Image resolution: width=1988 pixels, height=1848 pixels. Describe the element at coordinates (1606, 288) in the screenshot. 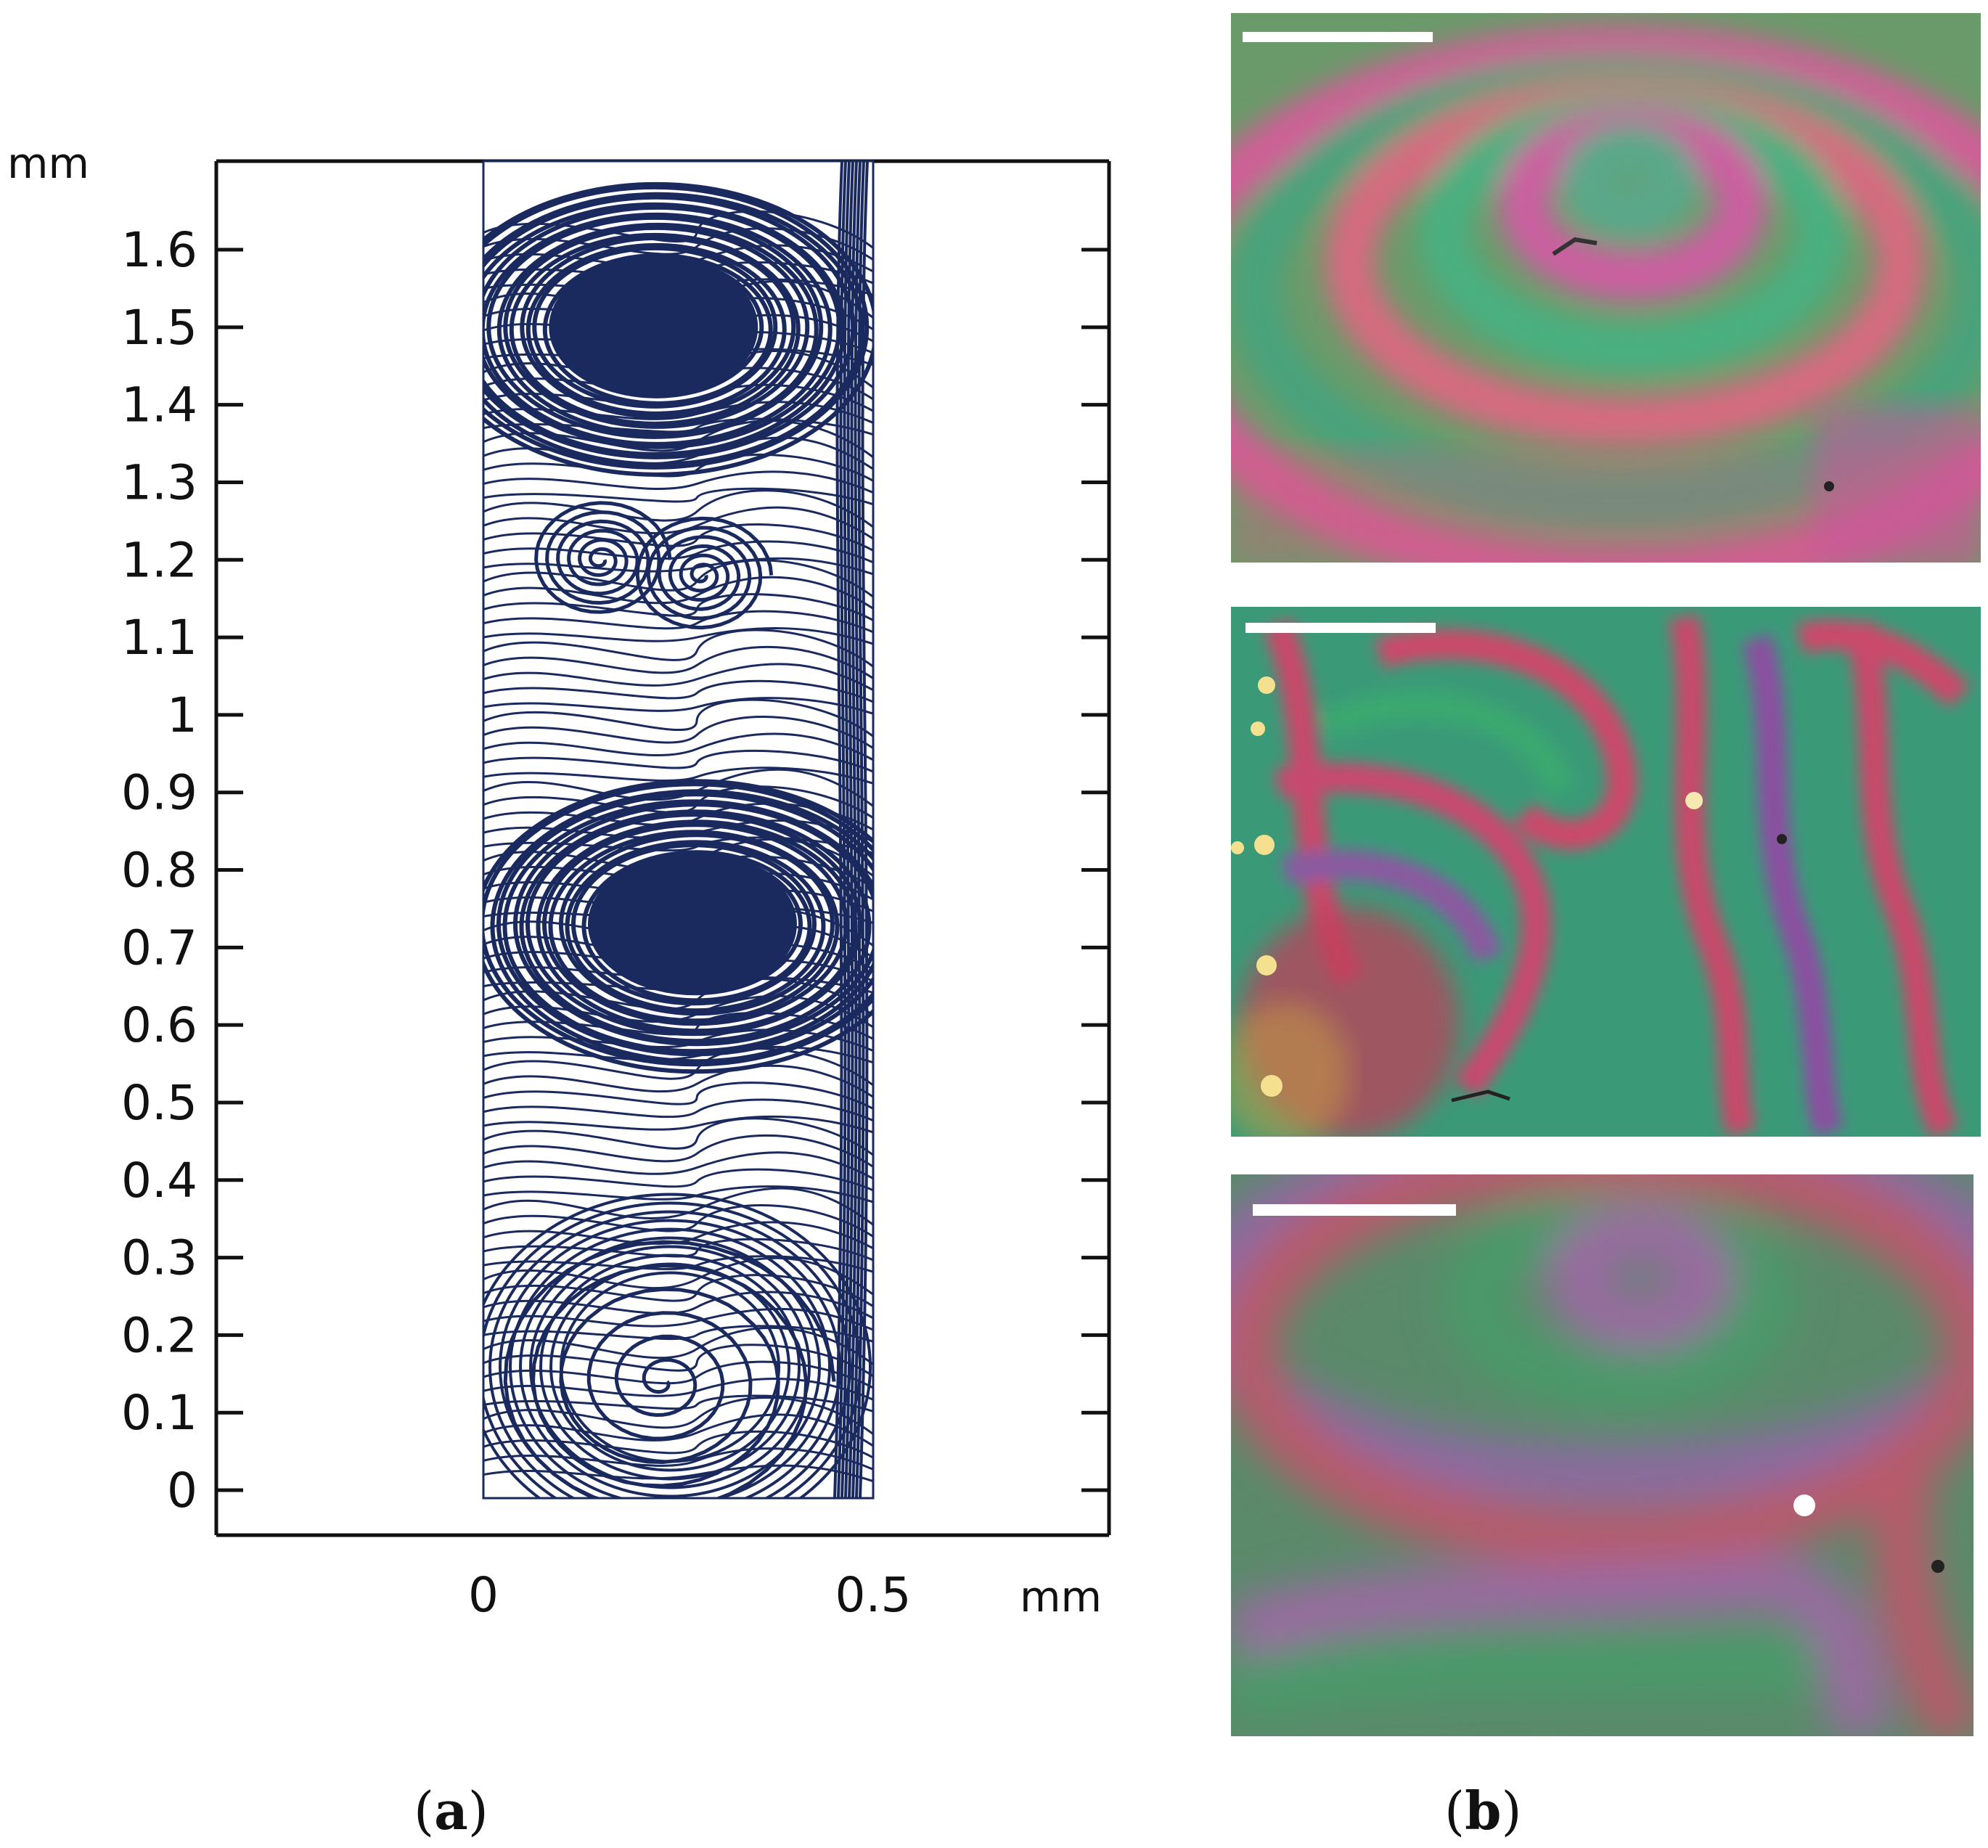

I see `micrograph-top` at that location.